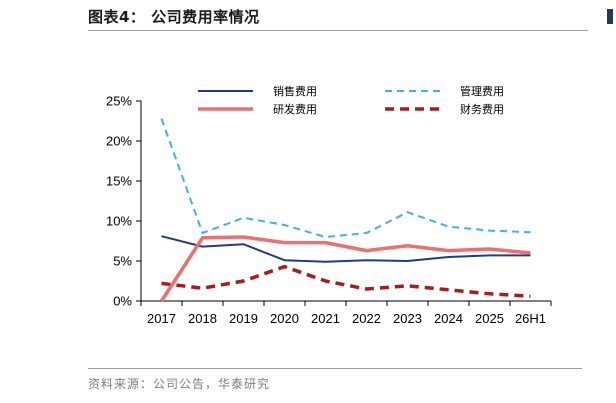 The image size is (616, 403). What do you see at coordinates (119, 181) in the screenshot?
I see `y-tick-label: 15%` at bounding box center [119, 181].